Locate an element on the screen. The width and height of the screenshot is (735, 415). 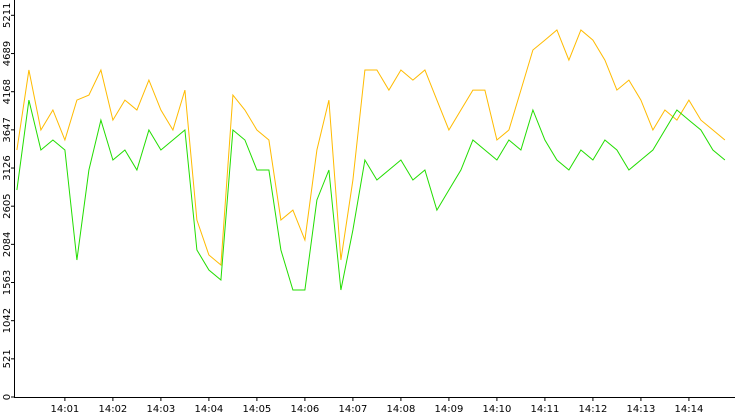
y-tick-label: 3126 is located at coordinates (7, 167).